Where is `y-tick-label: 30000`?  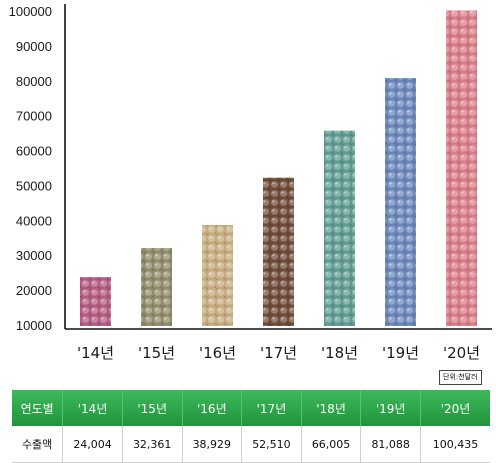 y-tick-label: 30000 is located at coordinates (34, 255).